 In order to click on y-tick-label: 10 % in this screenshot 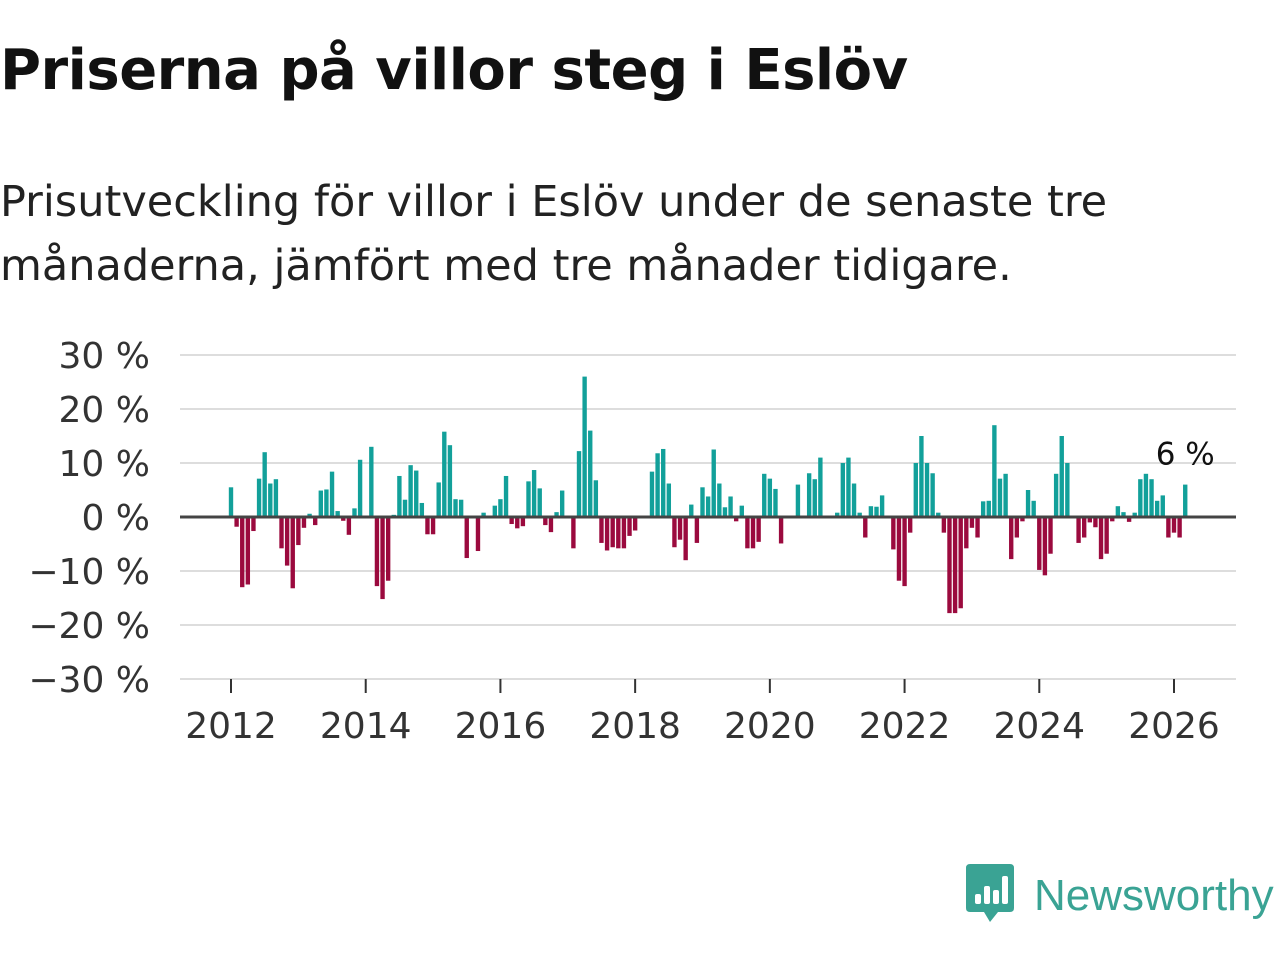, I will do `click(104, 464)`.